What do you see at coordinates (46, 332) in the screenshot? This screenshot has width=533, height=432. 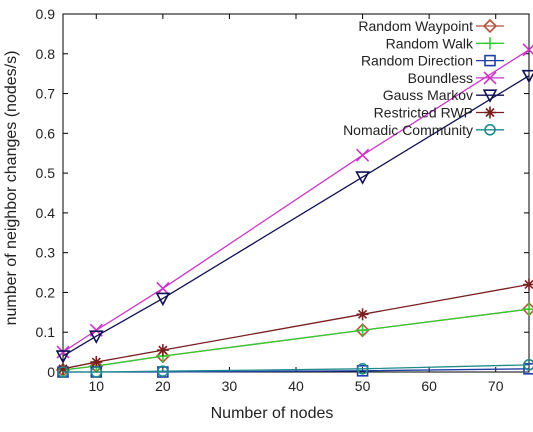 I see `y-tick-label: 0.1` at bounding box center [46, 332].